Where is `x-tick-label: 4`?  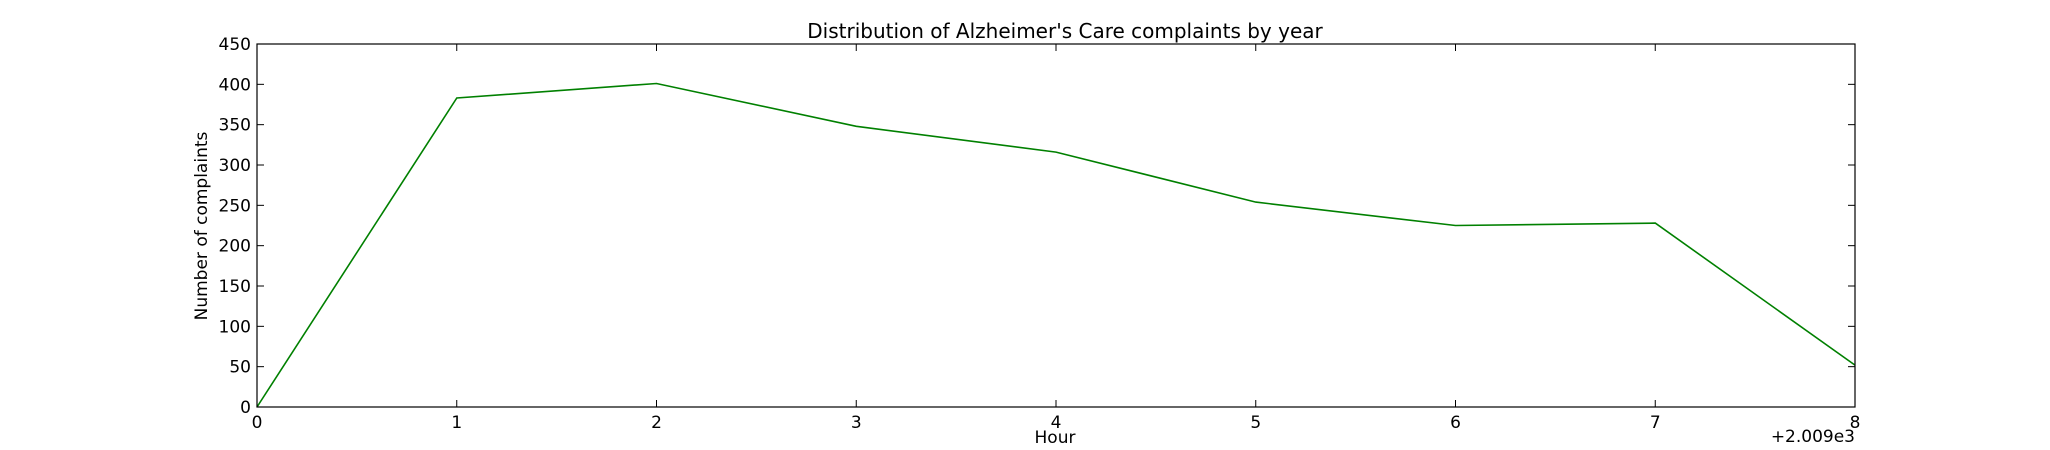
x-tick-label: 4 is located at coordinates (1056, 423).